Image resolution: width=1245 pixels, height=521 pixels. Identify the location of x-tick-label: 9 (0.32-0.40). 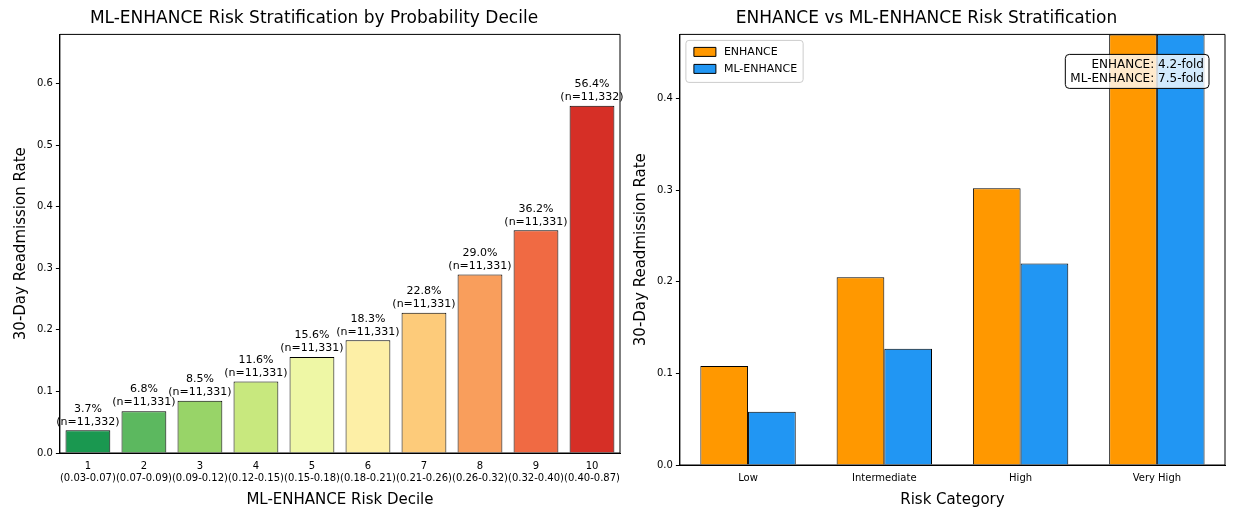
(536, 471).